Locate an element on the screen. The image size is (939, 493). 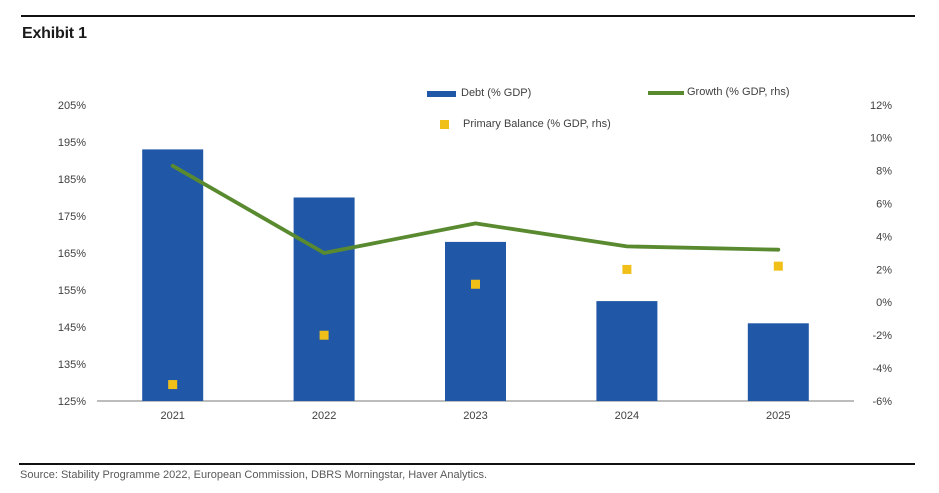
right-axis-tick: -2% is located at coordinates (882, 336).